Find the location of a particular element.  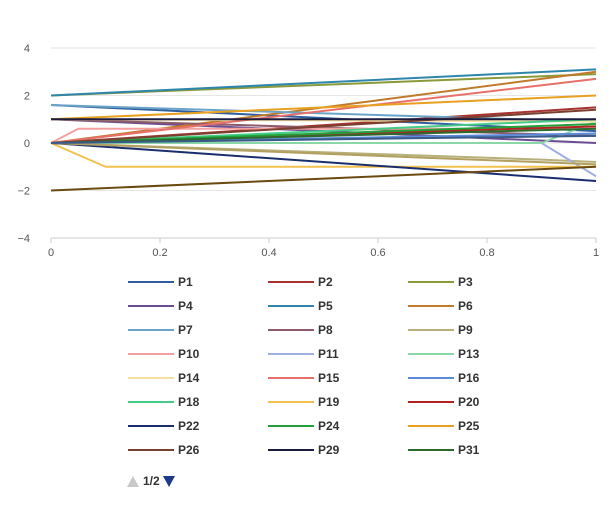

series-line-p15 is located at coordinates (323, 110).